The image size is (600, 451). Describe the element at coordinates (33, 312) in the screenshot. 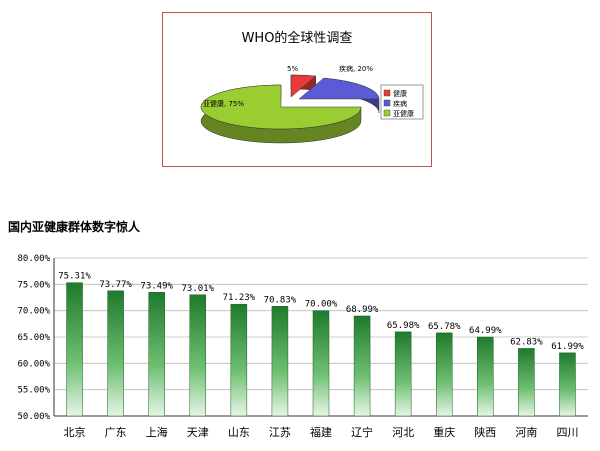

I see `bar-y-tick-label: 70.00%` at that location.